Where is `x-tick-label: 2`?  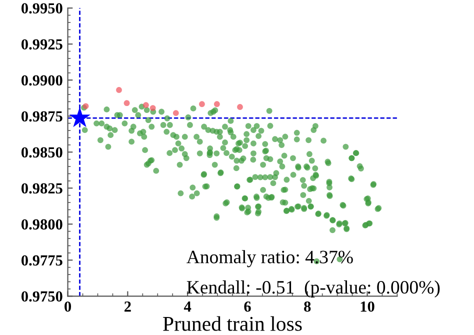 x-tick-label: 2 is located at coordinates (127, 306).